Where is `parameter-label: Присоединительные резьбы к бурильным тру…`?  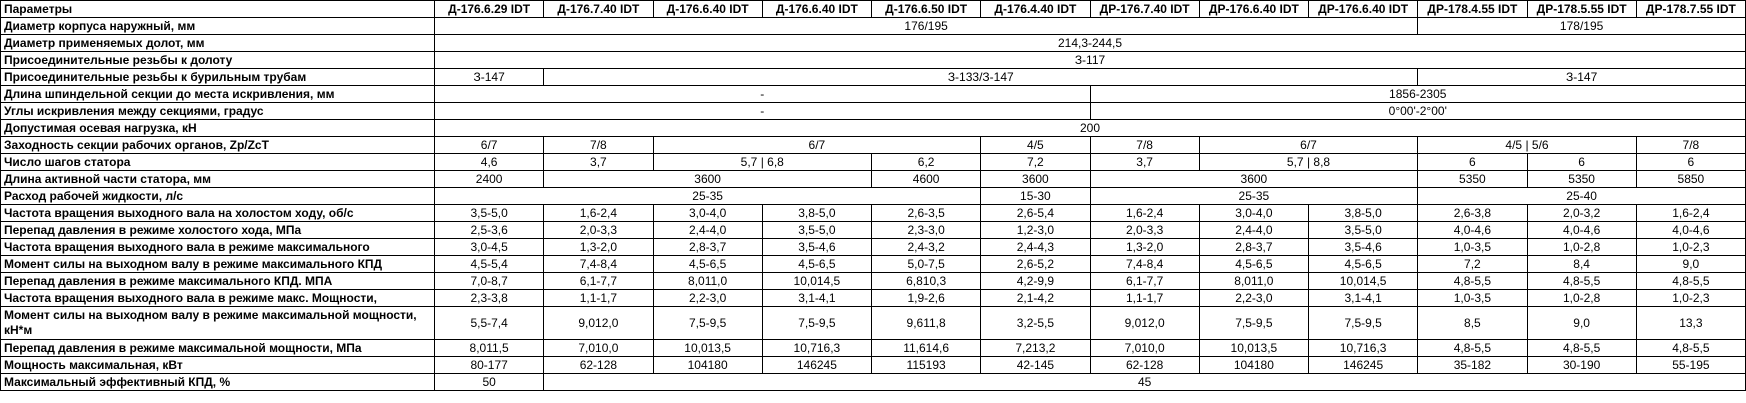 parameter-label: Присоединительные резьбы к бурильным тру… is located at coordinates (217, 77).